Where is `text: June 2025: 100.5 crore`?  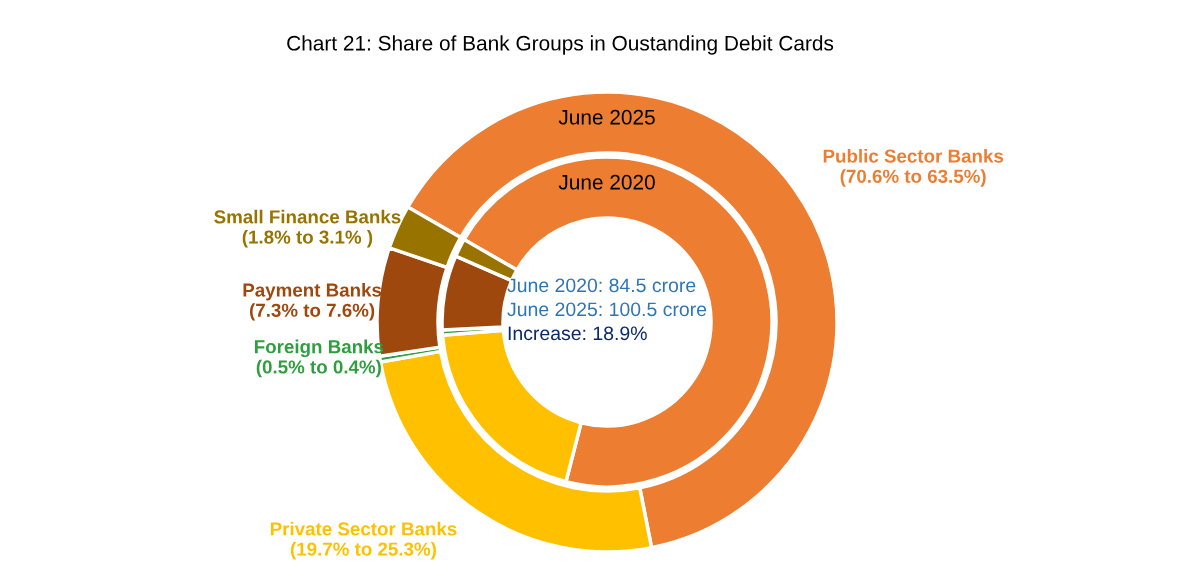
text: June 2025: 100.5 crore is located at coordinates (607, 309).